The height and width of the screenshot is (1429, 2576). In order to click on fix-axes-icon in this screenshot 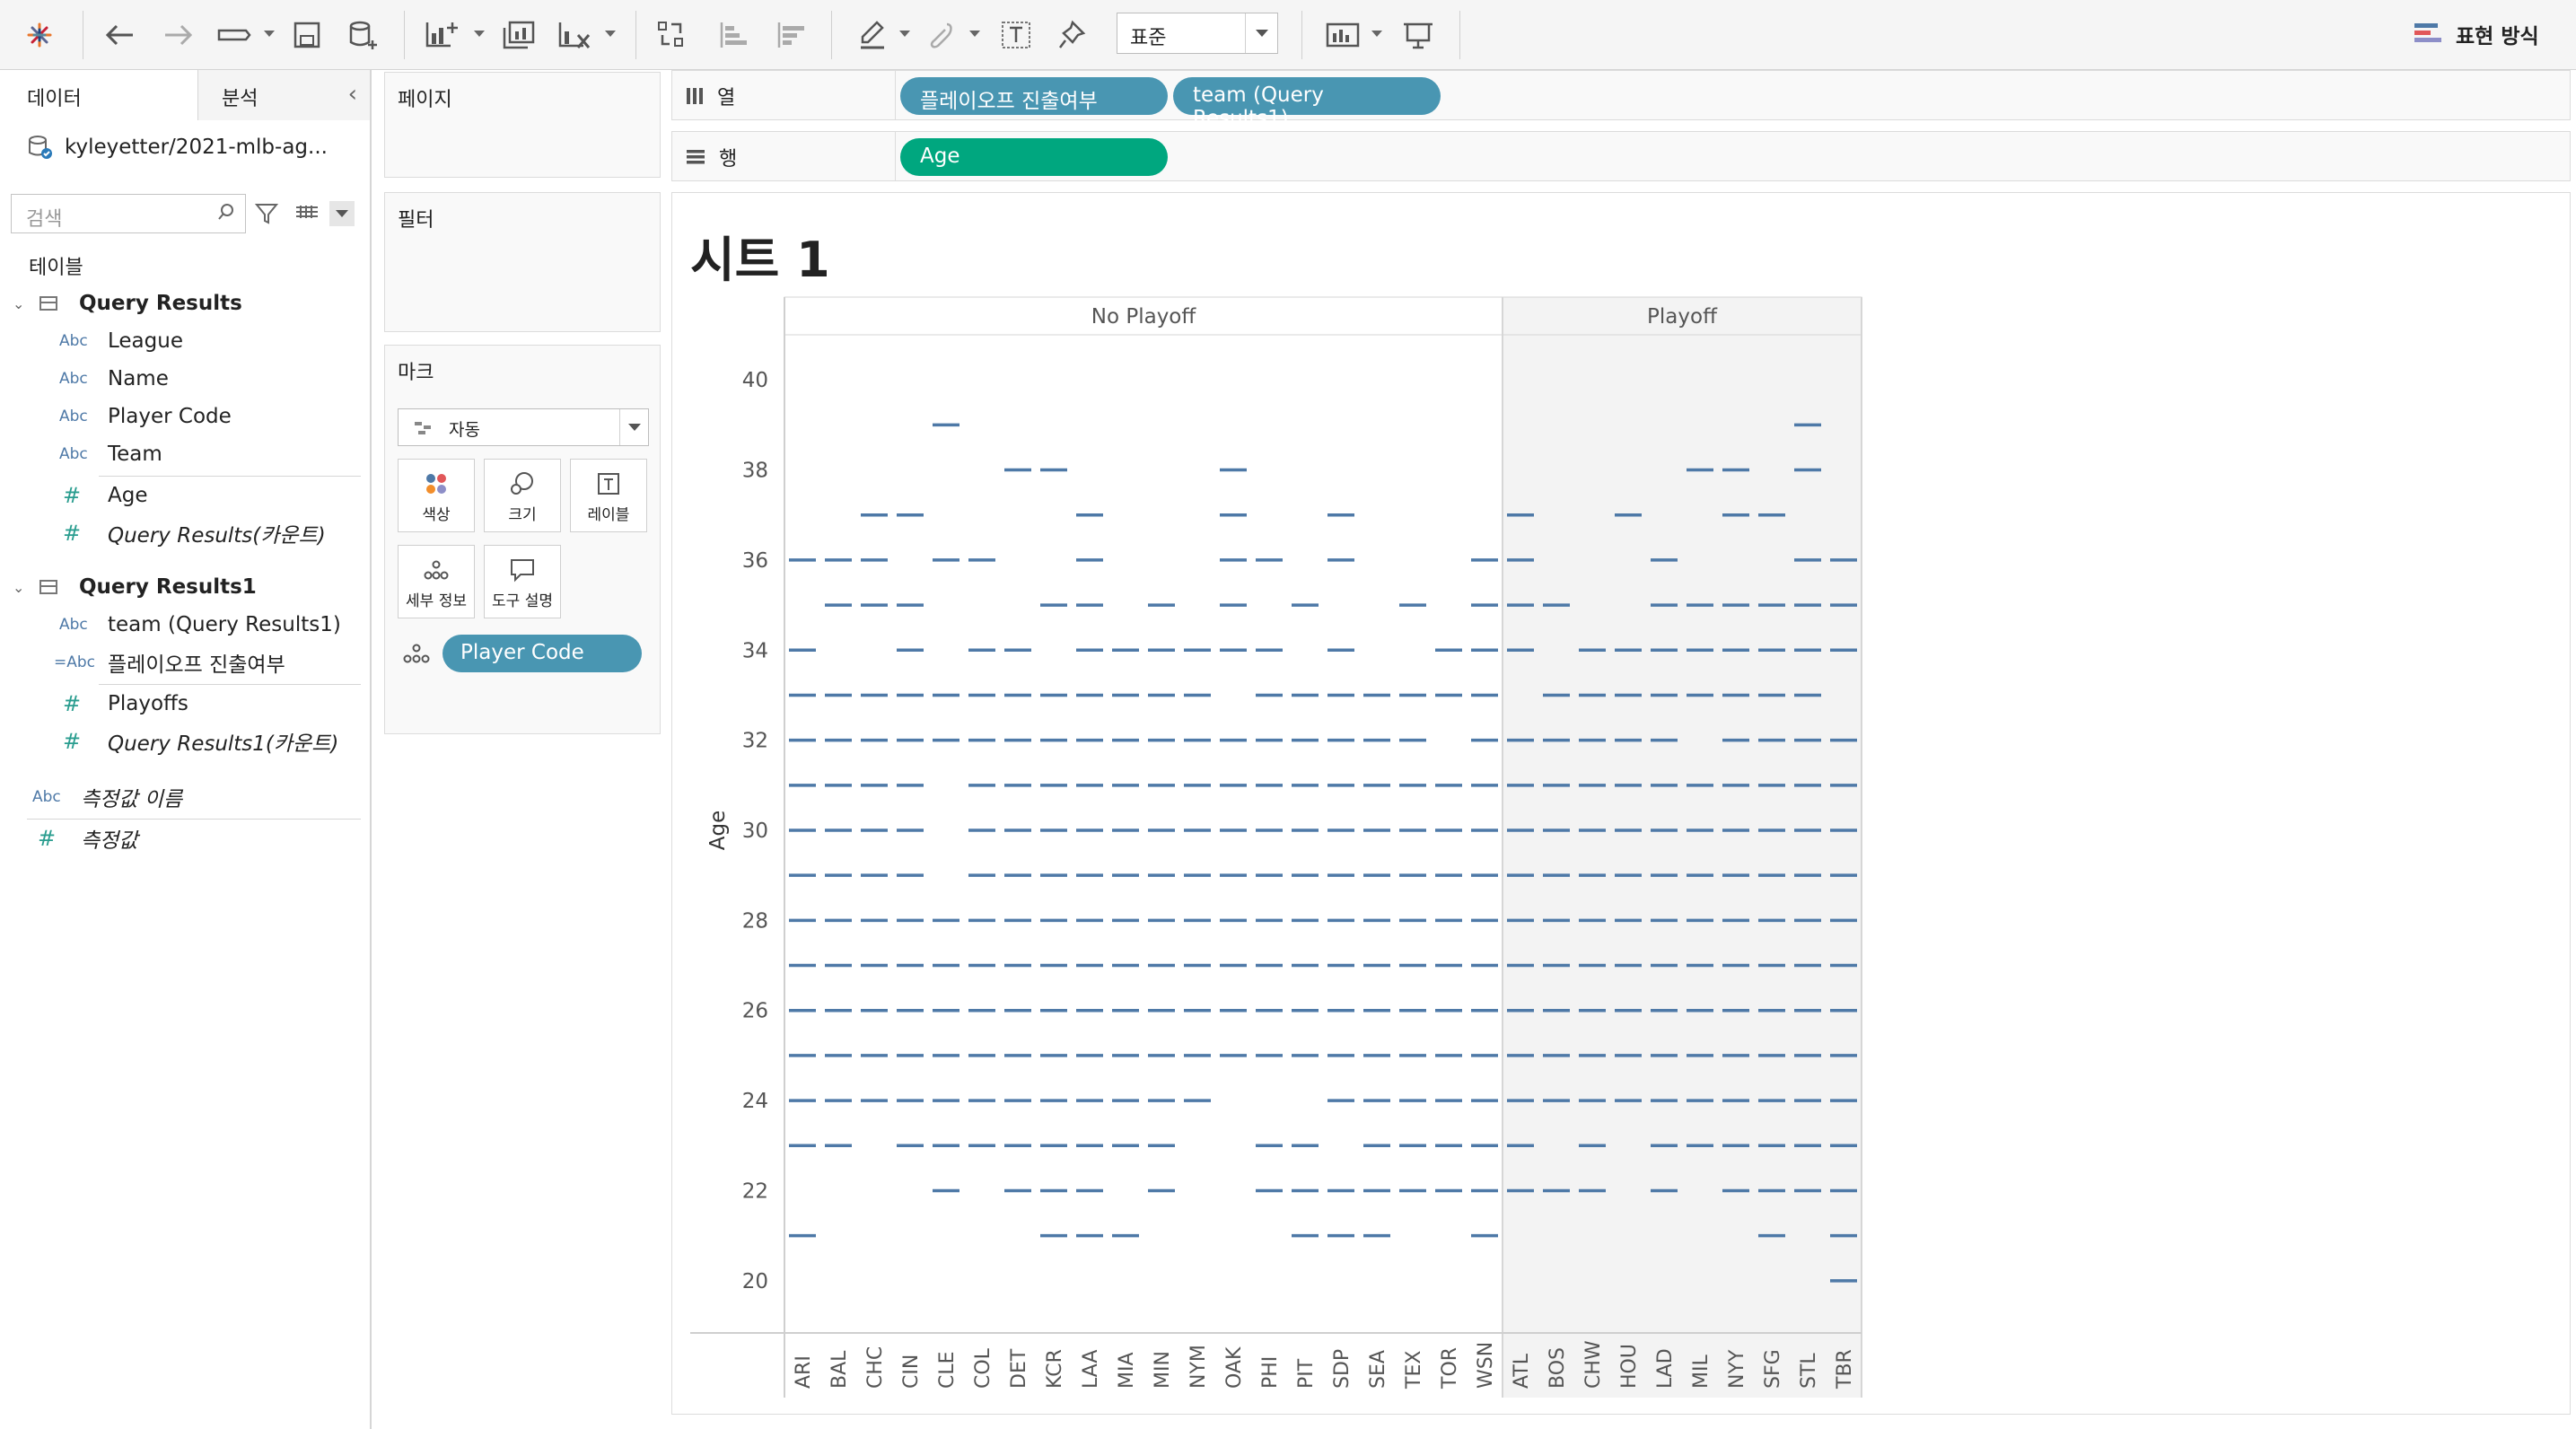, I will do `click(1072, 35)`.